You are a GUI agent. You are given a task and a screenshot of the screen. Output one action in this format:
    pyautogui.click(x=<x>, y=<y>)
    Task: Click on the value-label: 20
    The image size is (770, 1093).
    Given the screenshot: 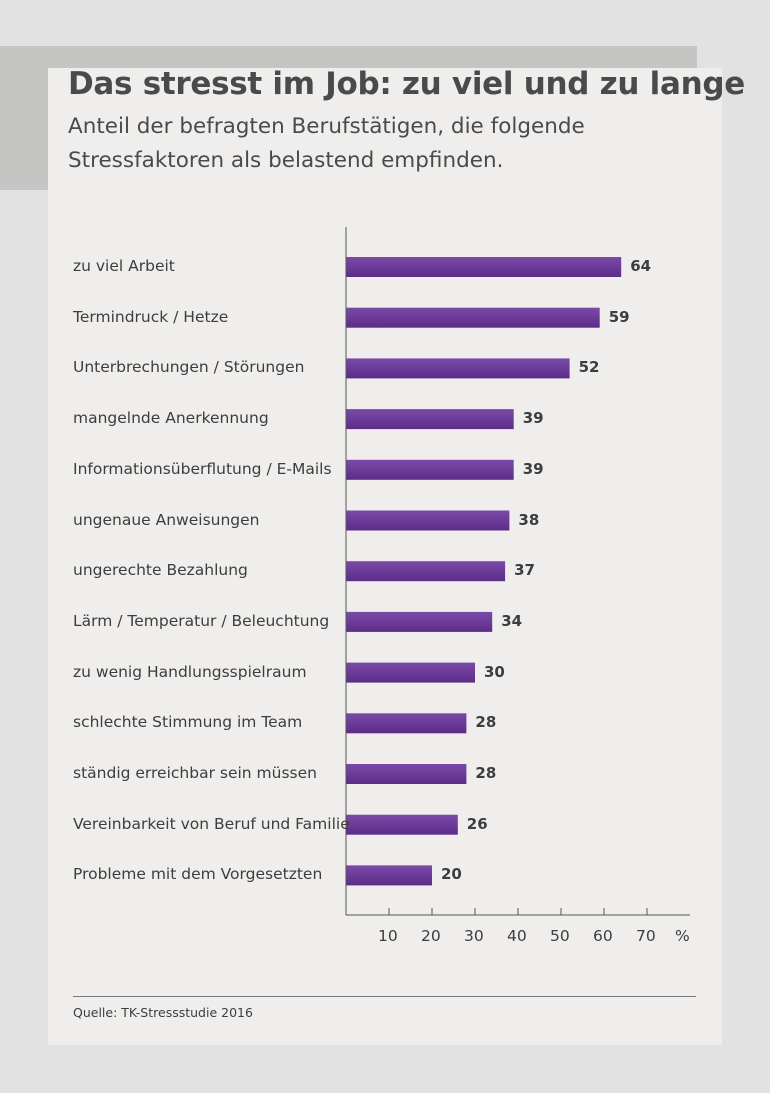 What is the action you would take?
    pyautogui.click(x=451, y=874)
    